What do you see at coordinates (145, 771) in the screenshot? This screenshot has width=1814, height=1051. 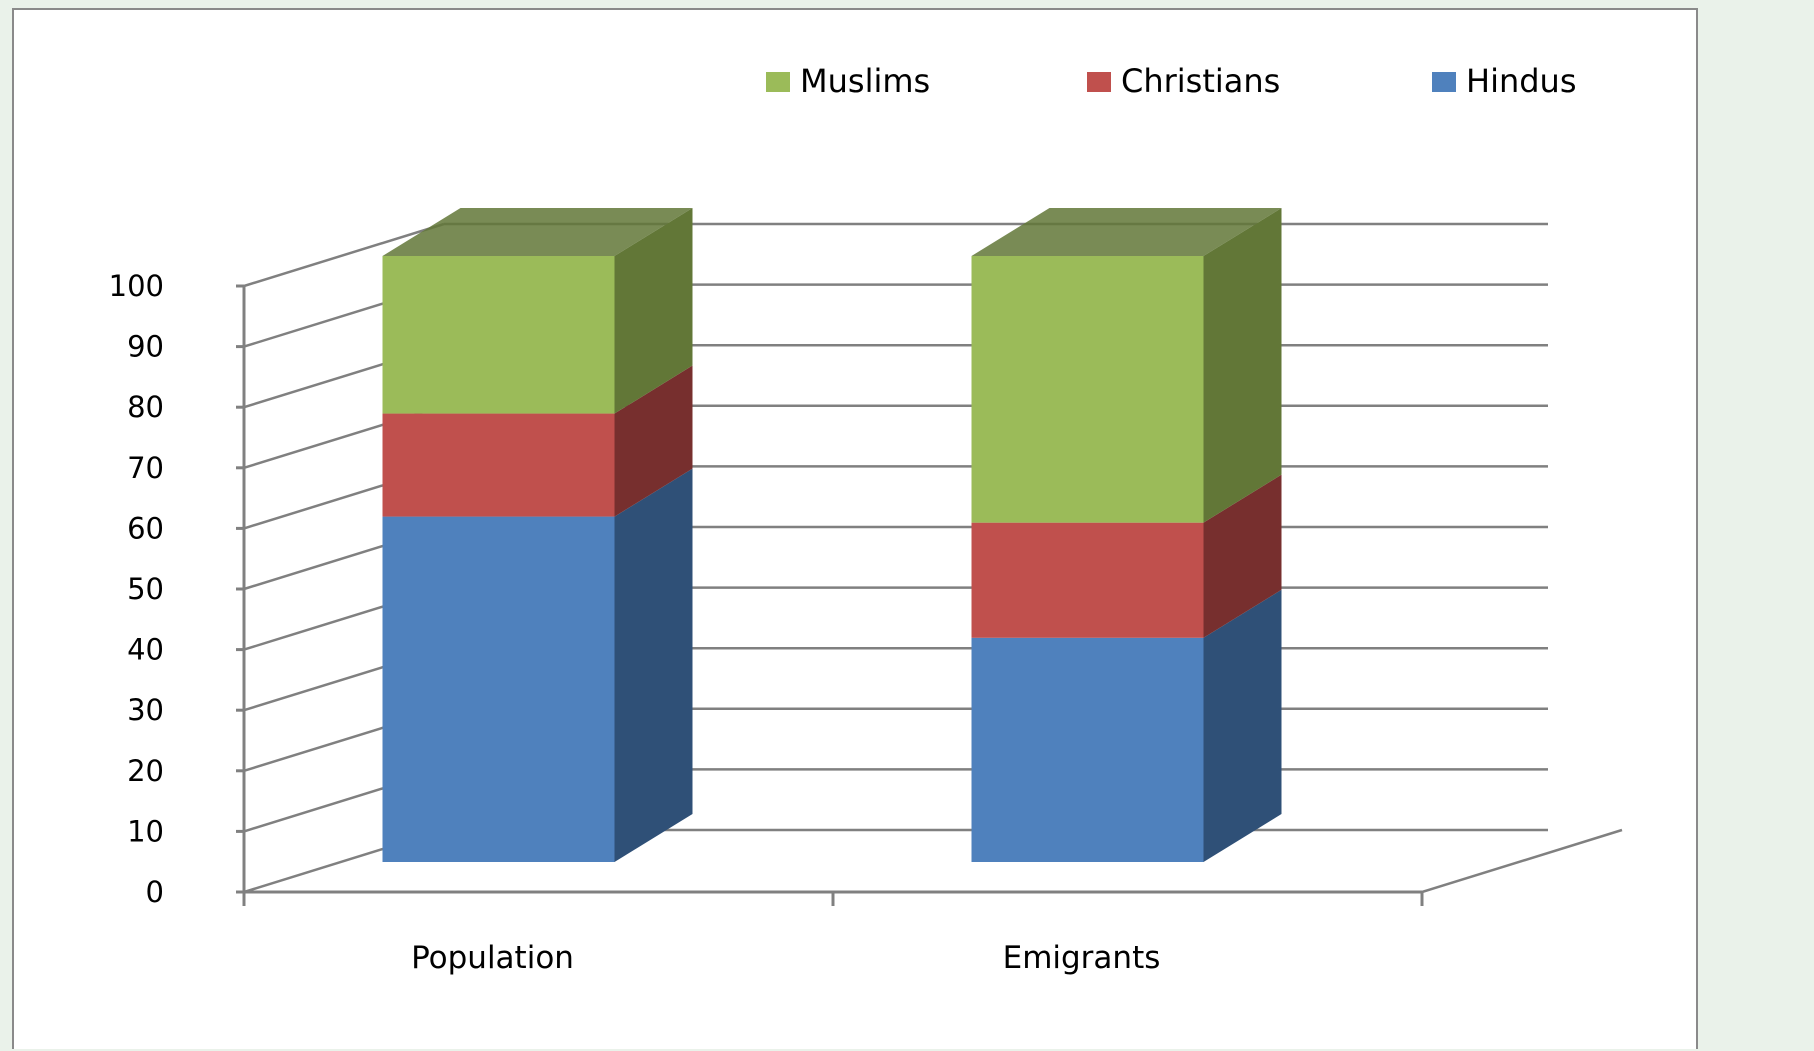 I see `y-tick-label: 20` at bounding box center [145, 771].